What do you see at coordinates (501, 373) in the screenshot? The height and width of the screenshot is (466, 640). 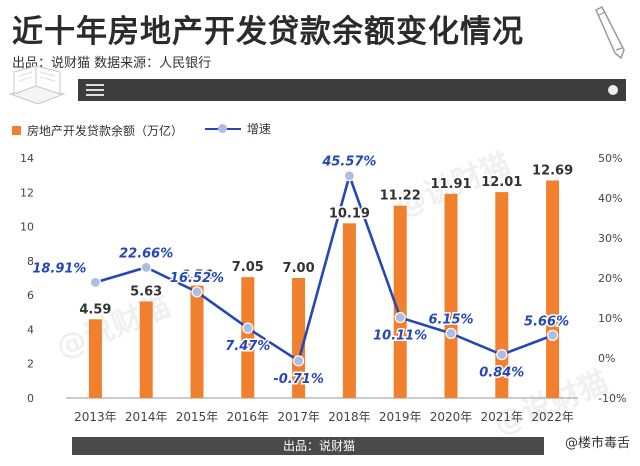 I see `growth-value-label: 0.84%` at bounding box center [501, 373].